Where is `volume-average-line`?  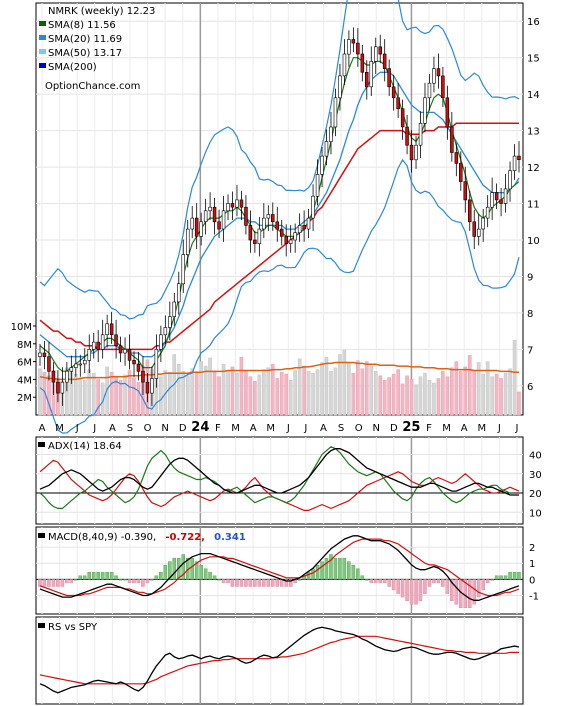
volume-average-line is located at coordinates (279, 371).